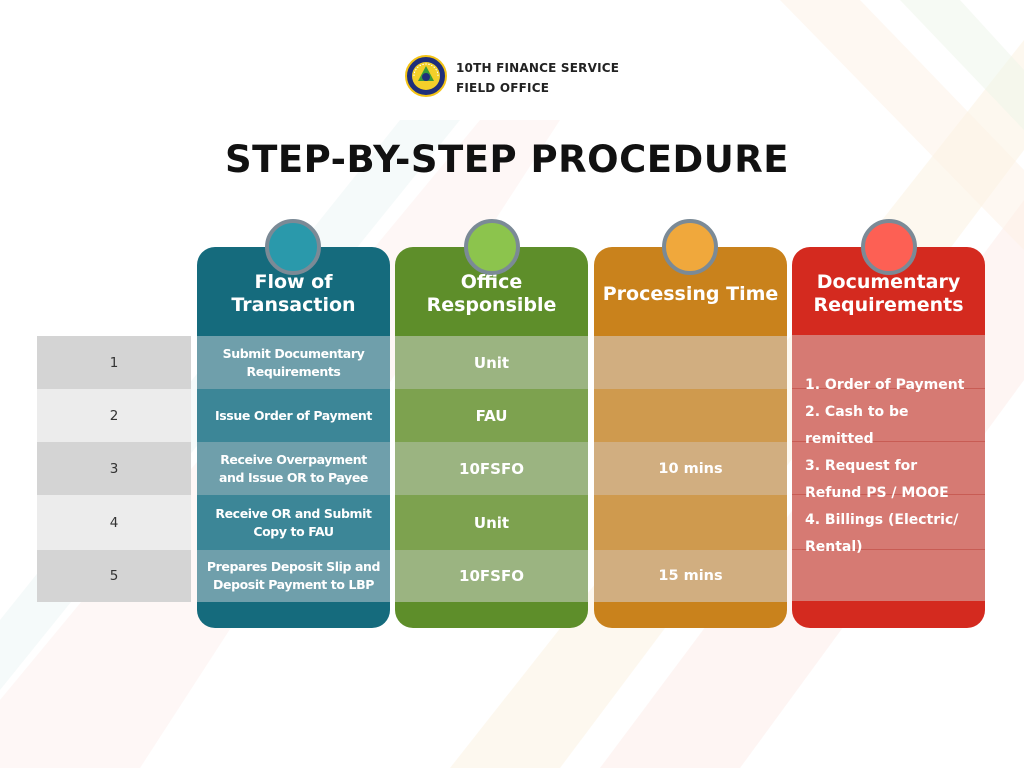 This screenshot has height=768, width=1024. Describe the element at coordinates (492, 247) in the screenshot. I see `office-header-circle` at that location.